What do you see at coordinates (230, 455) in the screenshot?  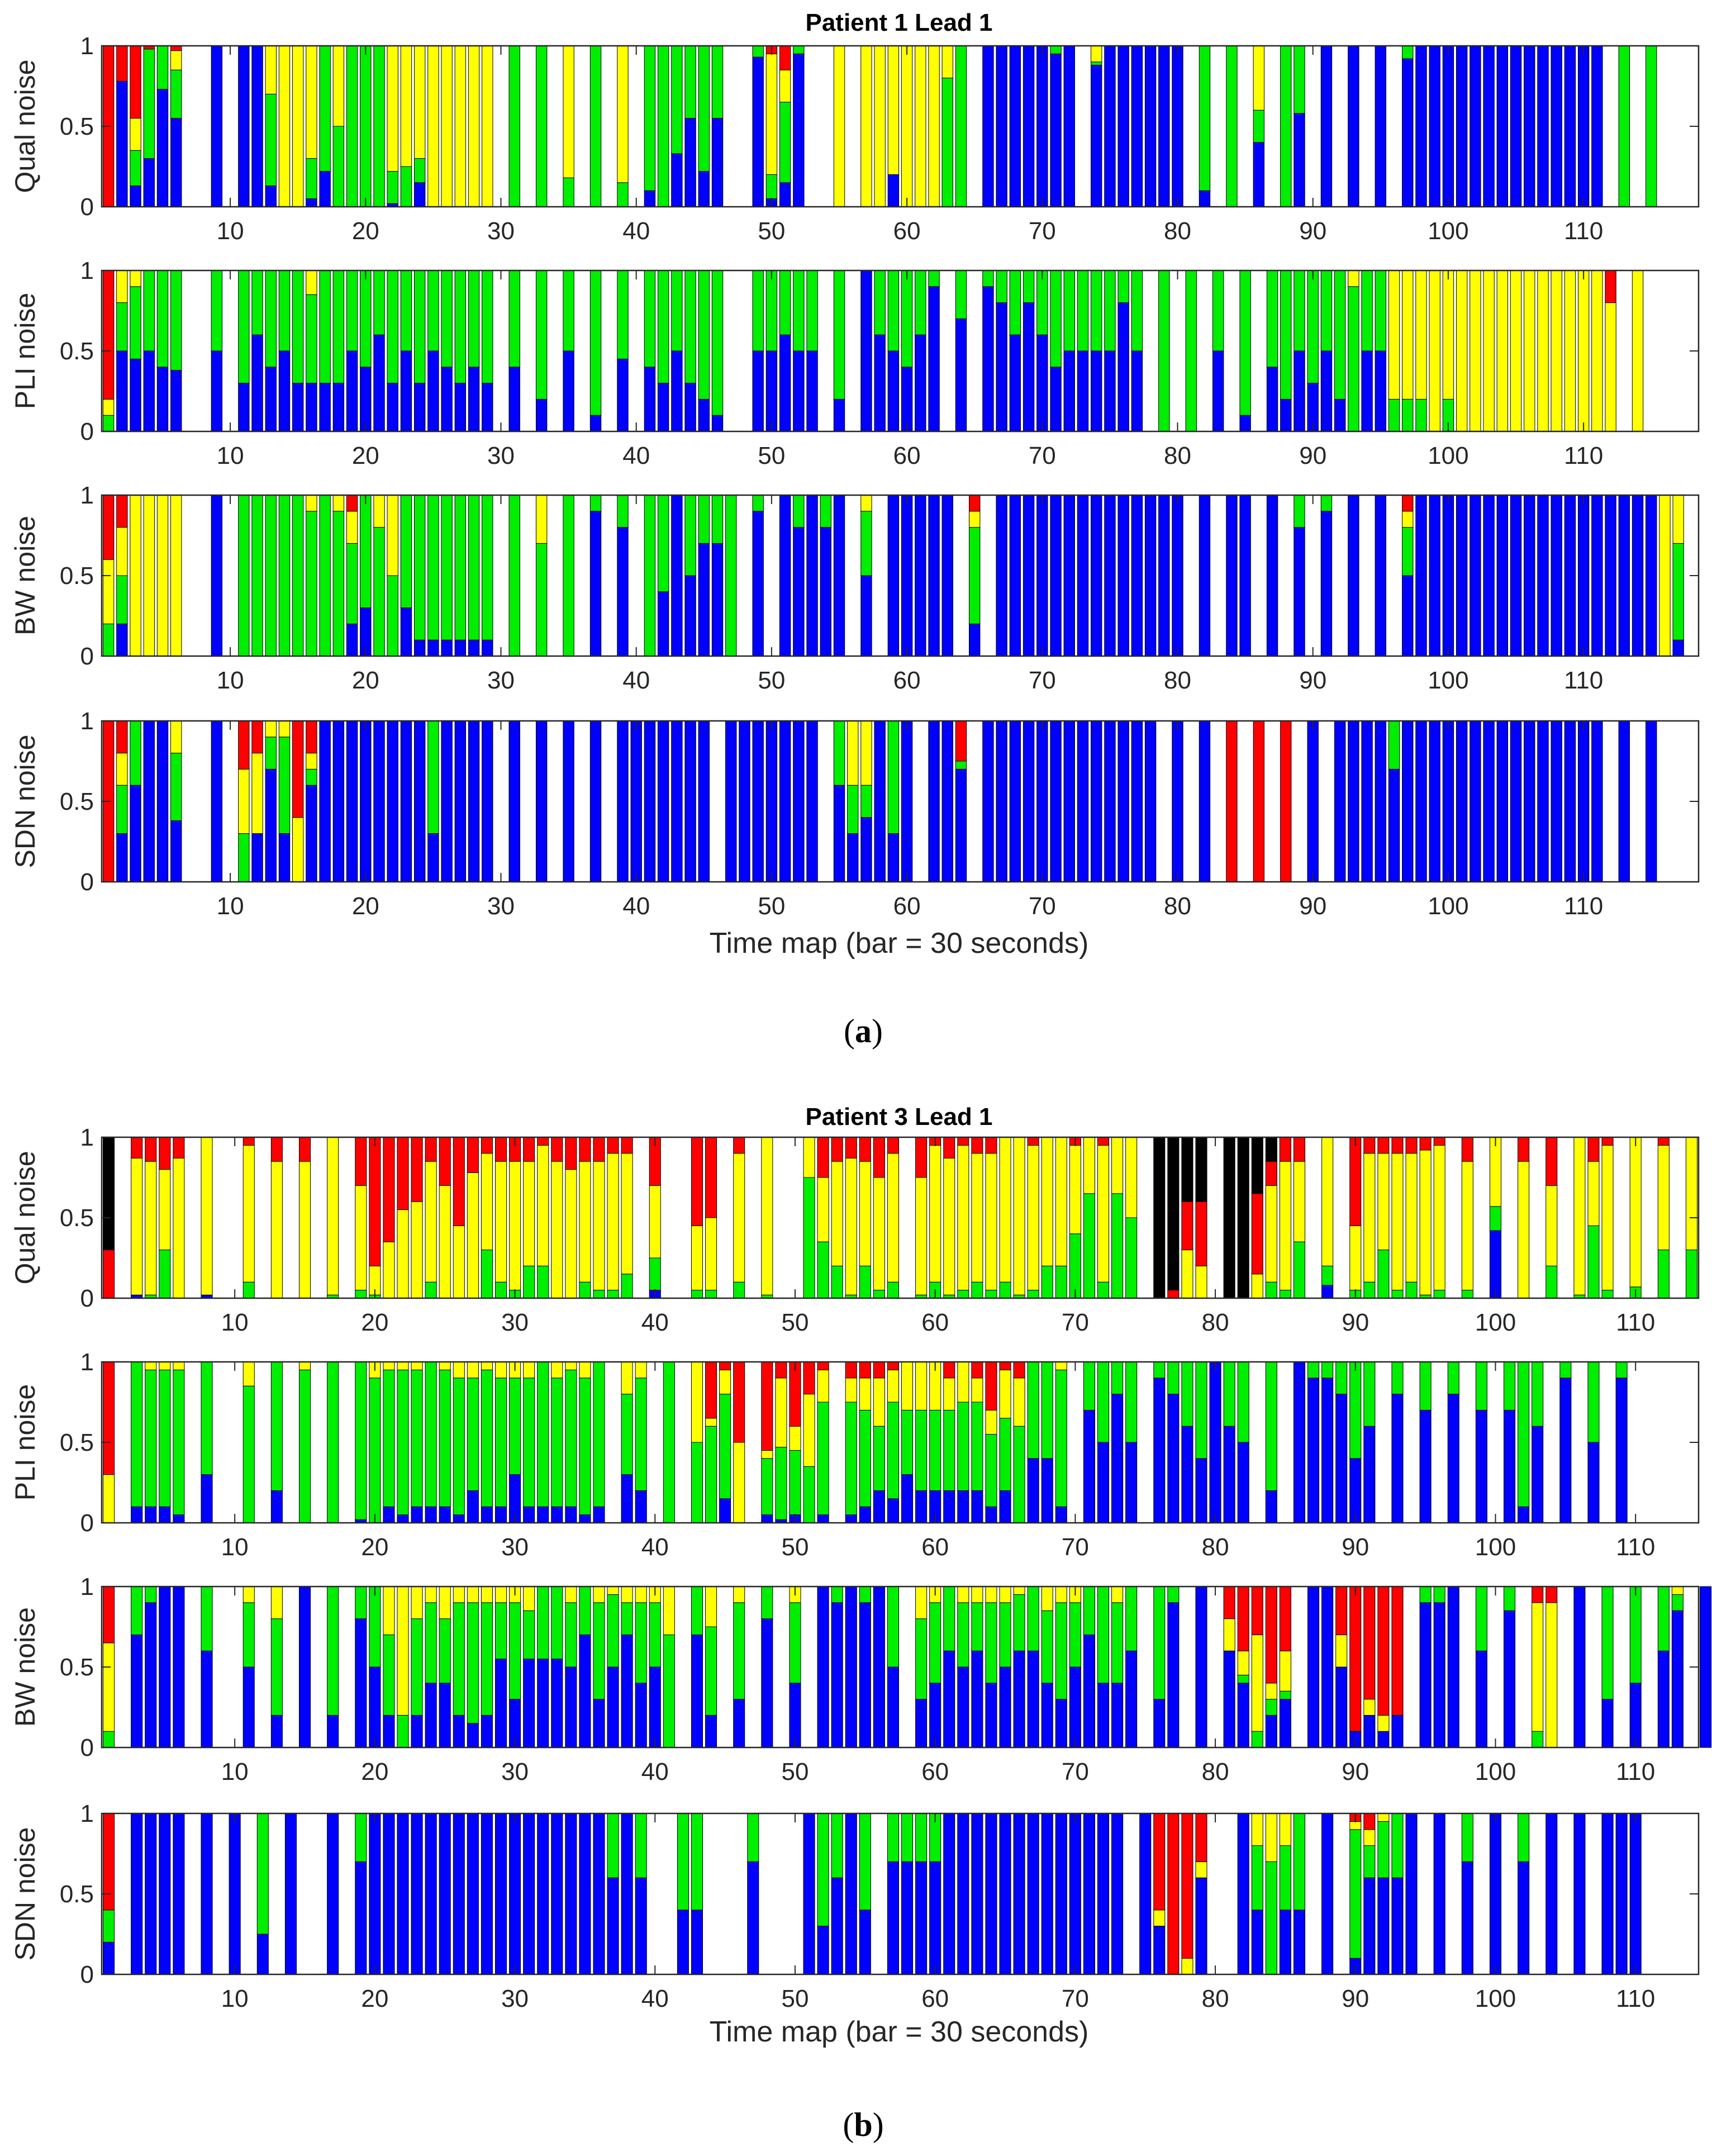 I see `figure-a-pli-xtick-label: 10` at bounding box center [230, 455].